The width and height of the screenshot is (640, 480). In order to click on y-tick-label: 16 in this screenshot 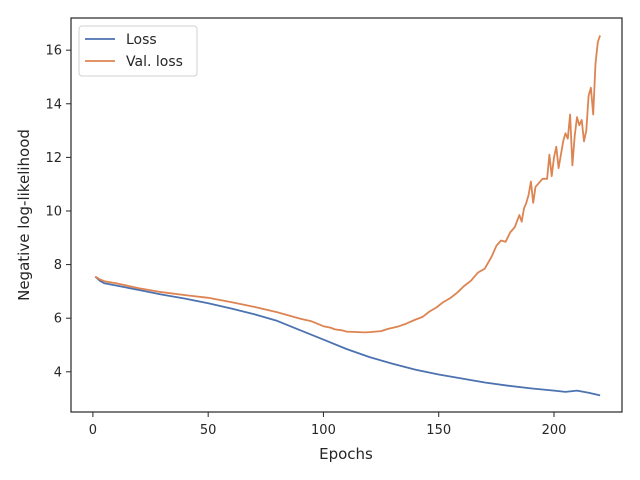, I will do `click(53, 51)`.